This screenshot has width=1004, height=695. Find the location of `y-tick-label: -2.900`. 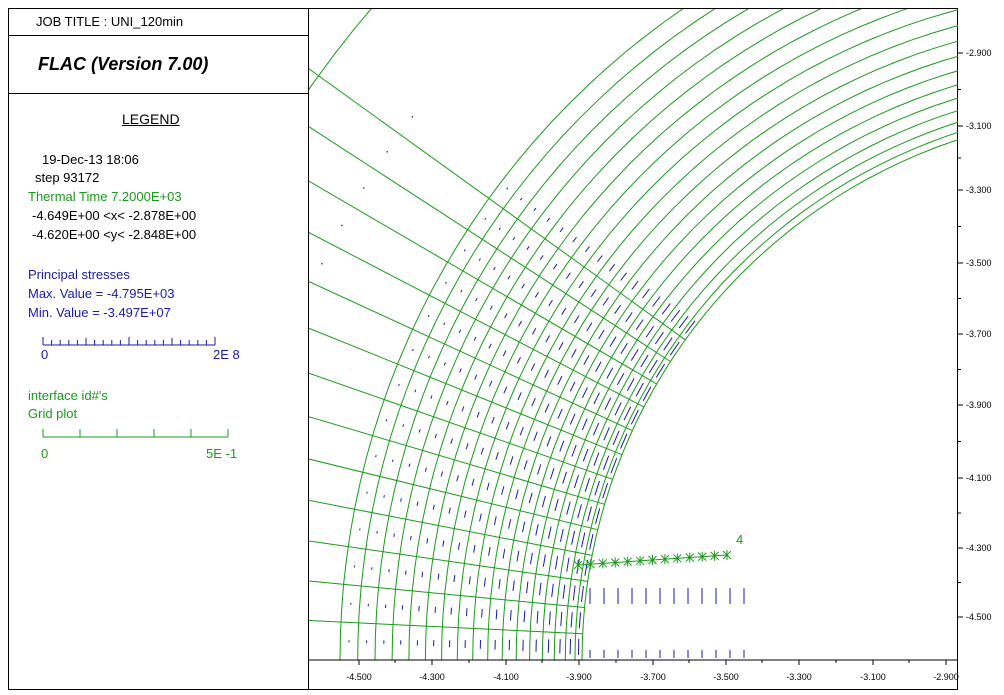

y-tick-label: -2.900 is located at coordinates (979, 53).